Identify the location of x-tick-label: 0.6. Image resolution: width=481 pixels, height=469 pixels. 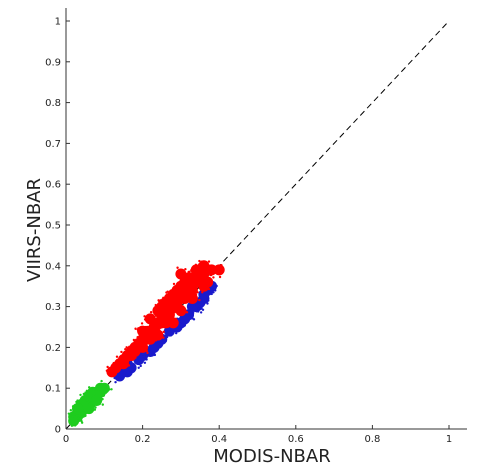
(296, 439).